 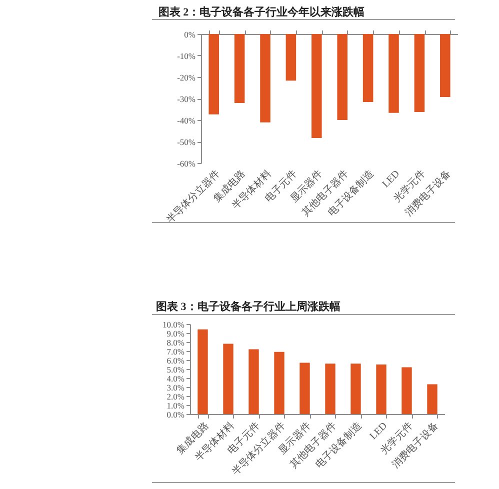 What do you see at coordinates (175, 405) in the screenshot?
I see `y-tick-label: 1.0%` at bounding box center [175, 405].